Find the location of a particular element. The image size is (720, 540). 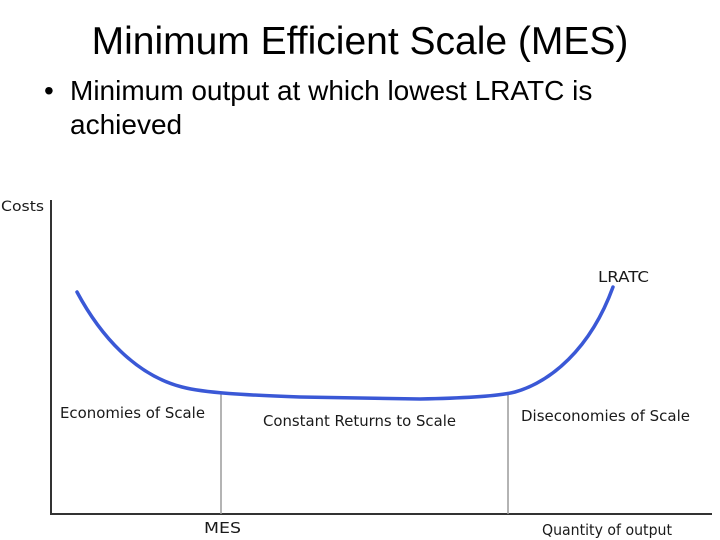

economies-of-scale-label: Economies of Scale is located at coordinates (132, 413).